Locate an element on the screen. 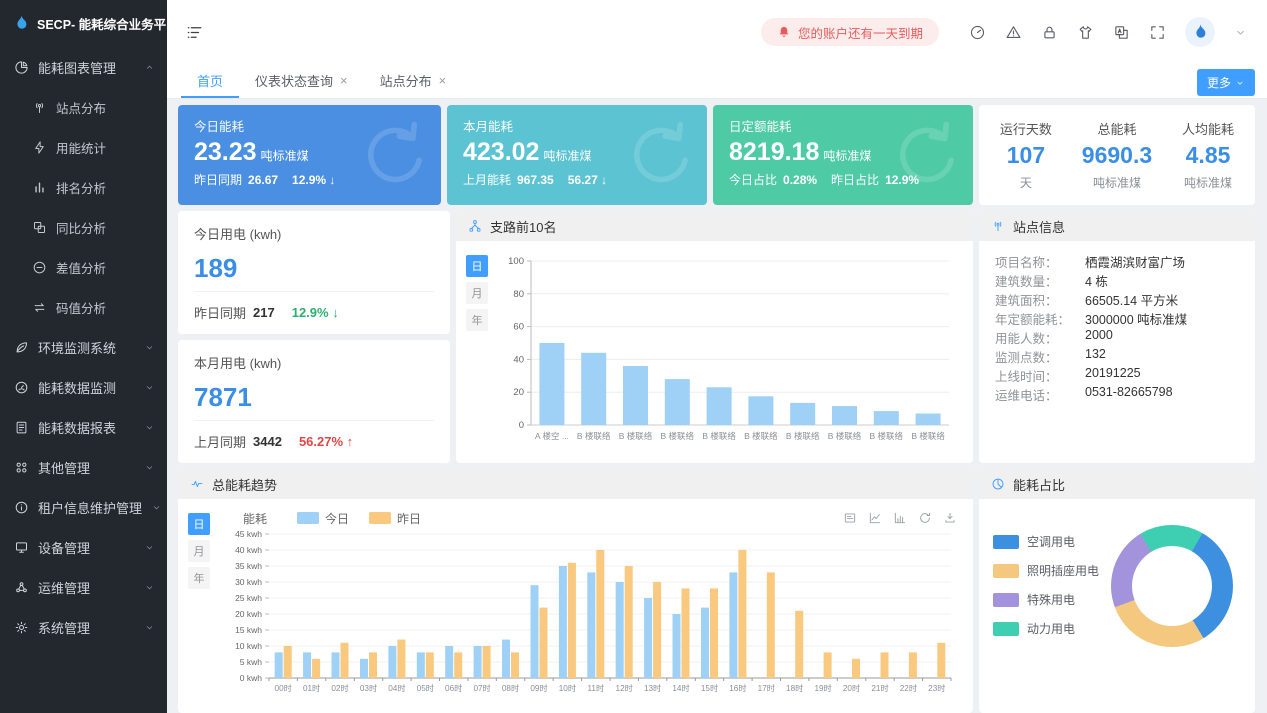 This screenshot has height=713, width=1267. lock-icon is located at coordinates (1049, 32).